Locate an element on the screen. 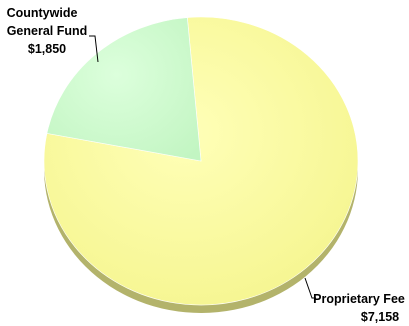  leader-line-proprietary-fee is located at coordinates (310, 288).